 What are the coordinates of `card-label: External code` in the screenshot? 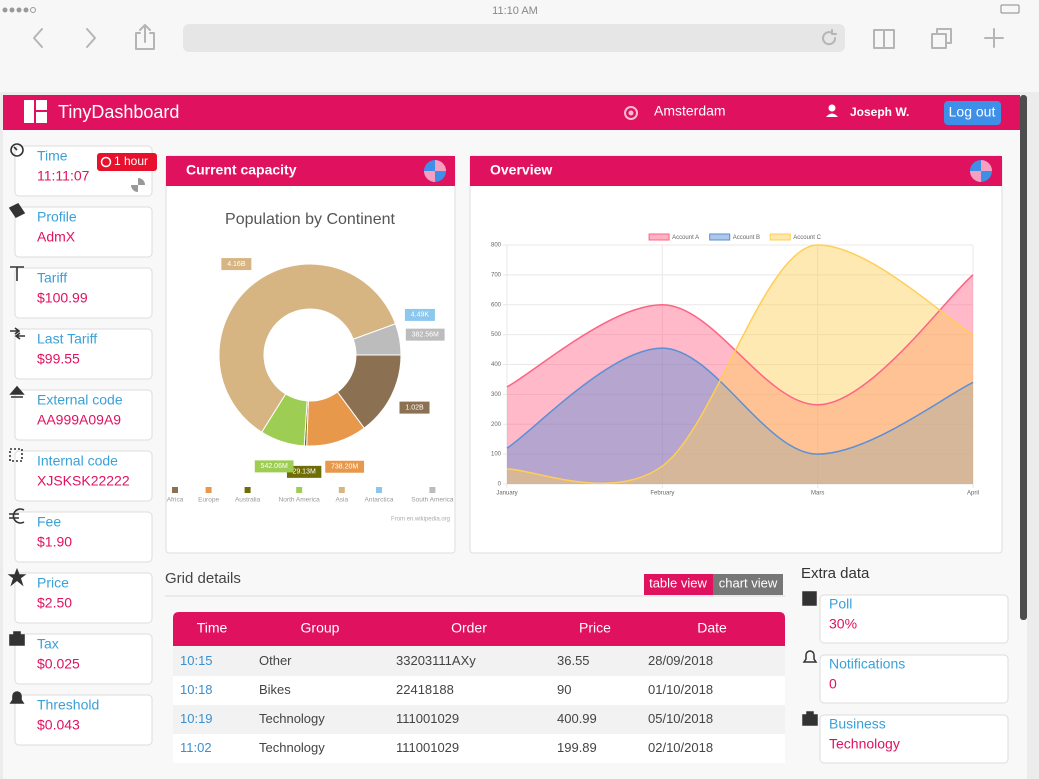 It's located at (80, 400).